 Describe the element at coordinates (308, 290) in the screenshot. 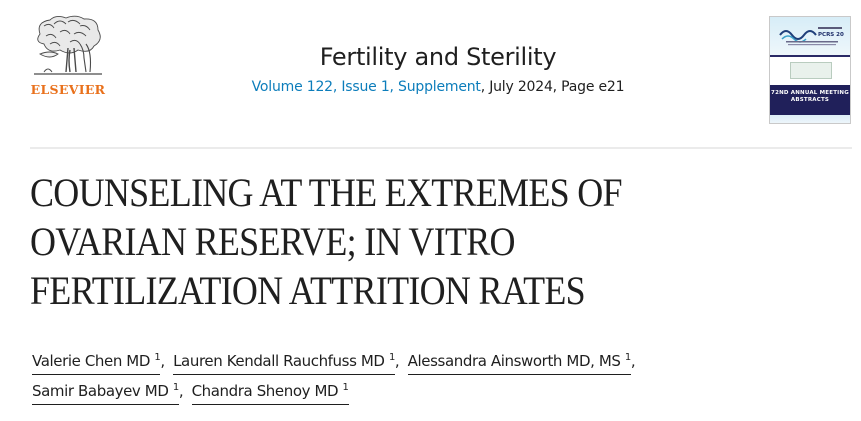

I see `article-title-line: FERTILIZATION ATTRITION RATES` at that location.